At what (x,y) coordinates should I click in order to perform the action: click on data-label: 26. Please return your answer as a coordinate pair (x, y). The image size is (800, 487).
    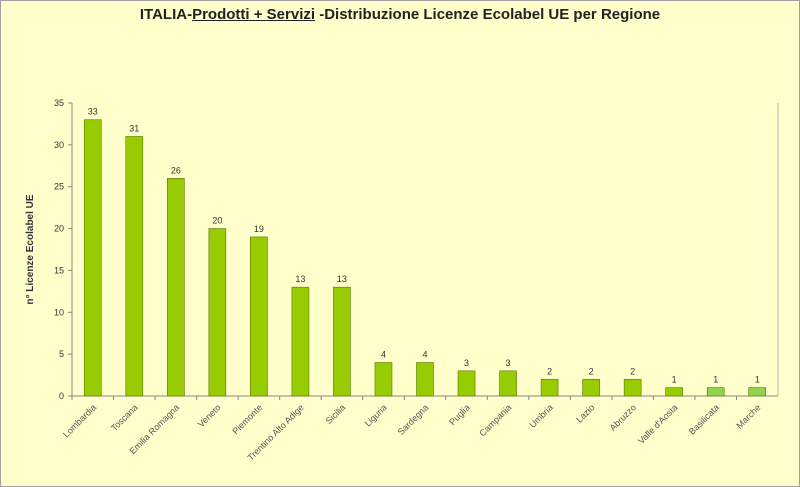
    Looking at the image, I should click on (176, 170).